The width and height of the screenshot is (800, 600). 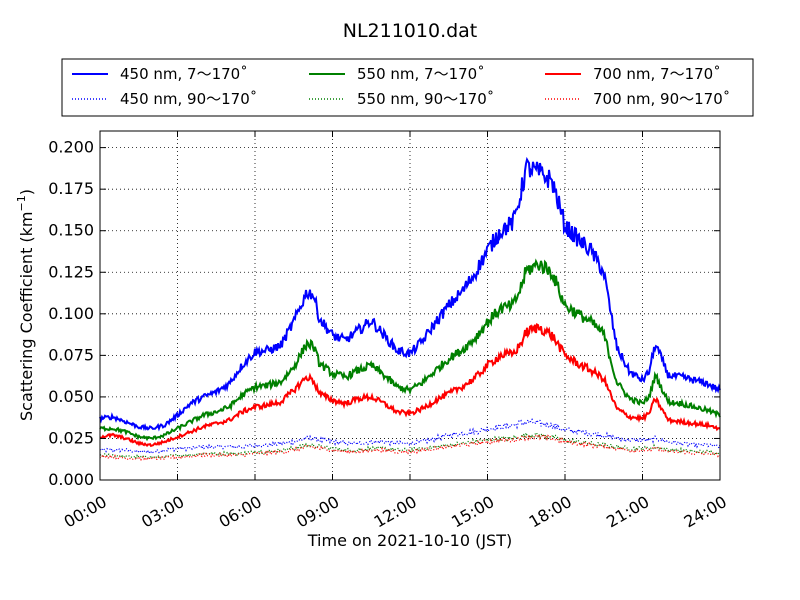 What do you see at coordinates (71, 188) in the screenshot?
I see `y-tick-label: 0.175` at bounding box center [71, 188].